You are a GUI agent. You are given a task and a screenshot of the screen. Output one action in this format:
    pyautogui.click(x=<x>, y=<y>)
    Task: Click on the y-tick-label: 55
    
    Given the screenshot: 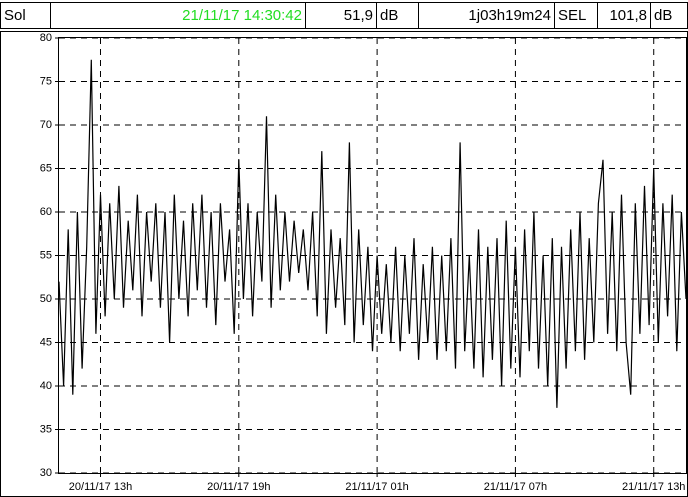 What is the action you would take?
    pyautogui.click(x=46, y=255)
    